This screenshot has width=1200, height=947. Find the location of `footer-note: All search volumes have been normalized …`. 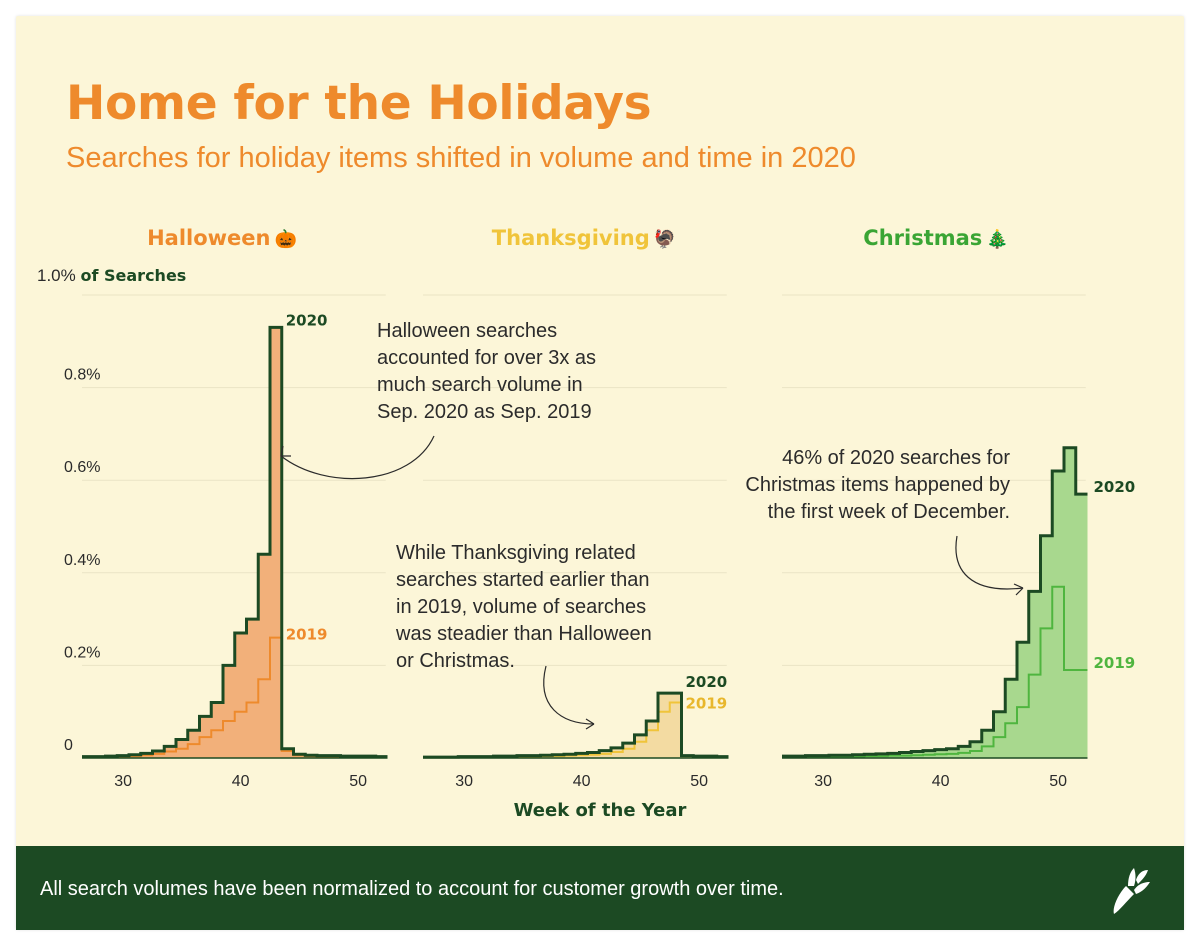

footer-note: All search volumes have been normalized … is located at coordinates (412, 889).